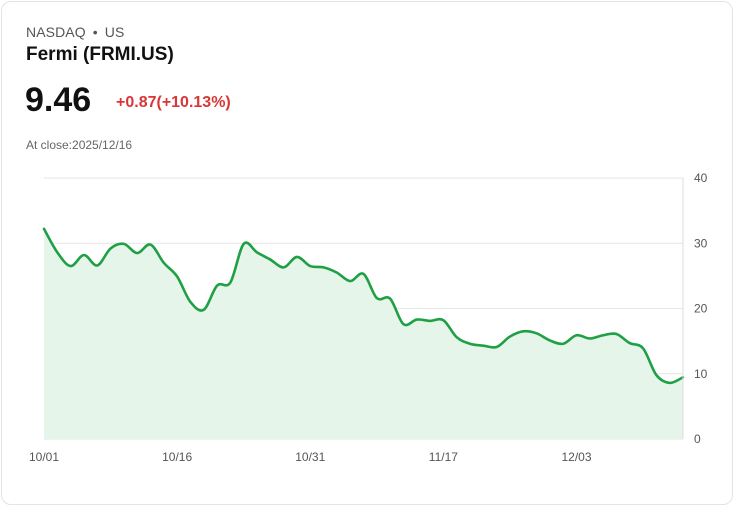 The image size is (736, 508). I want to click on x-tick-label: 12/03, so click(576, 457).